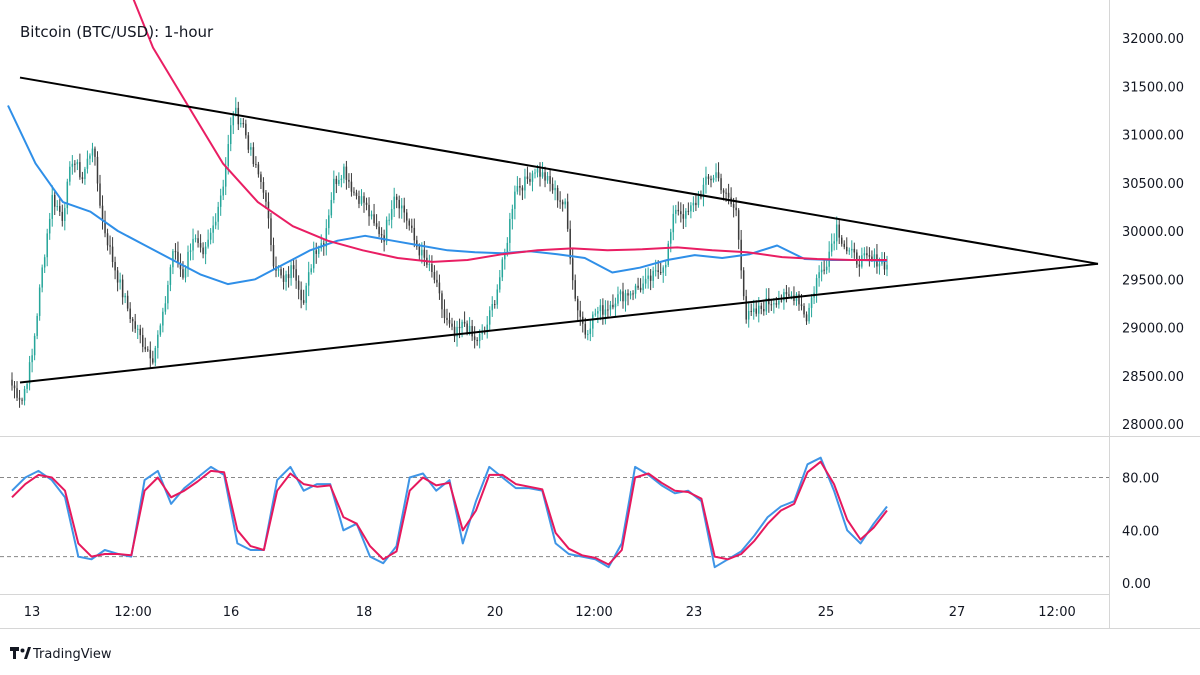 This screenshot has width=1200, height=675. What do you see at coordinates (1056, 612) in the screenshot?
I see `time-tick-9: 12:00` at bounding box center [1056, 612].